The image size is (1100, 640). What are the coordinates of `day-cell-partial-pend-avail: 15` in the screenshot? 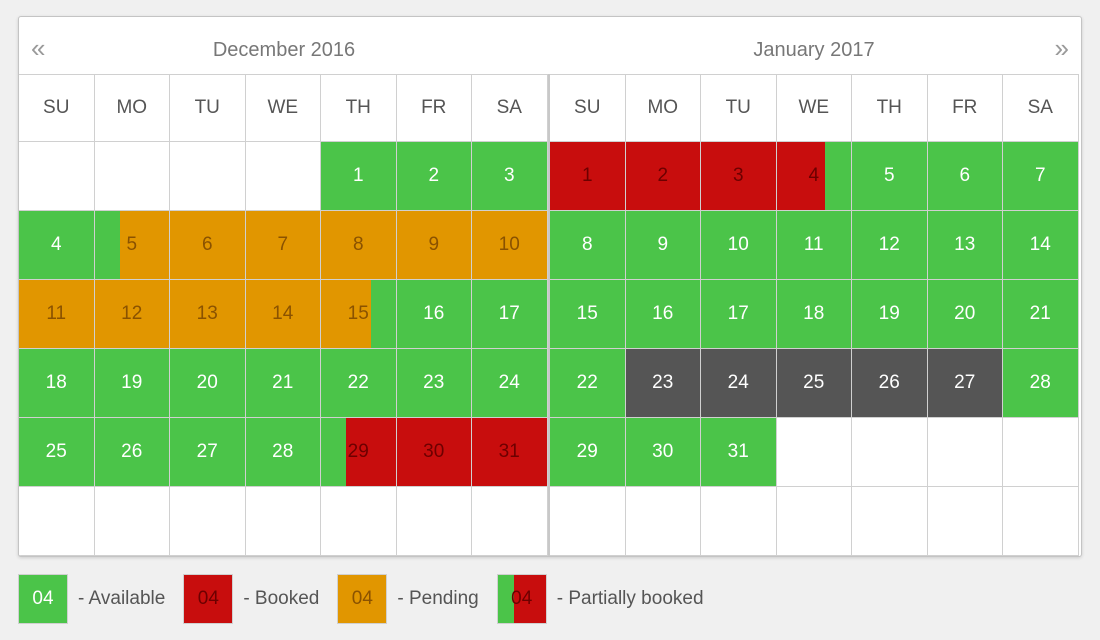 It's located at (359, 314).